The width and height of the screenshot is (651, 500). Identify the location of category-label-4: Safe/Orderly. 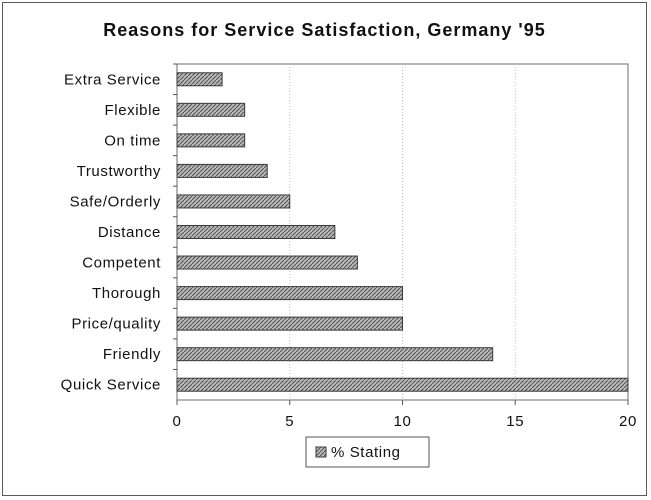
(115, 201).